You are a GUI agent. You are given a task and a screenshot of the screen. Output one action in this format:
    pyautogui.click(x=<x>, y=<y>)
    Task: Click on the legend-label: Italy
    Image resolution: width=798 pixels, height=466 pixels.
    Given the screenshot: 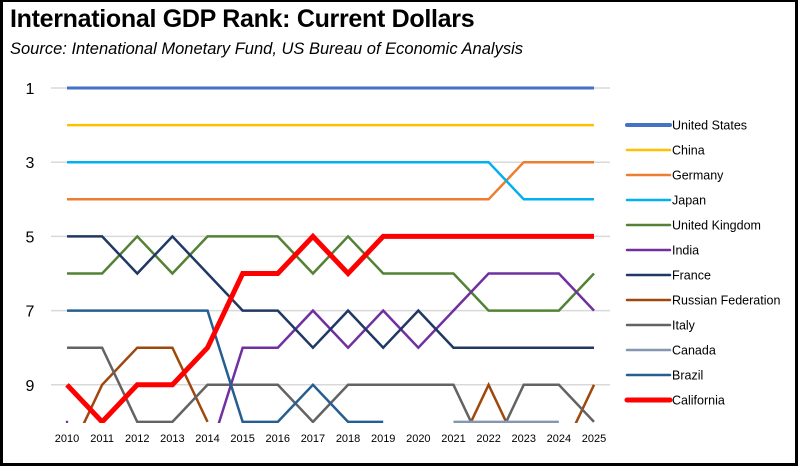 What is the action you would take?
    pyautogui.click(x=684, y=326)
    